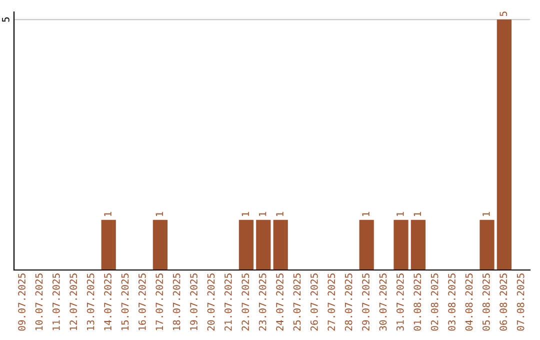 The height and width of the screenshot is (340, 540). Describe the element at coordinates (176, 302) in the screenshot. I see `x-tick-label: 18.07.2025` at that location.